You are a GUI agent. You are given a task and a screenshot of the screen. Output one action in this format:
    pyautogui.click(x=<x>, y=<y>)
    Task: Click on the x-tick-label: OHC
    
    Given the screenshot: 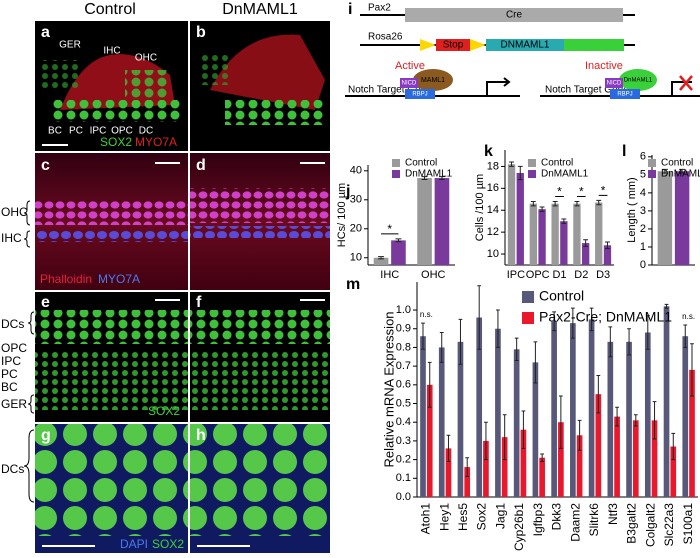 What is the action you would take?
    pyautogui.click(x=433, y=275)
    